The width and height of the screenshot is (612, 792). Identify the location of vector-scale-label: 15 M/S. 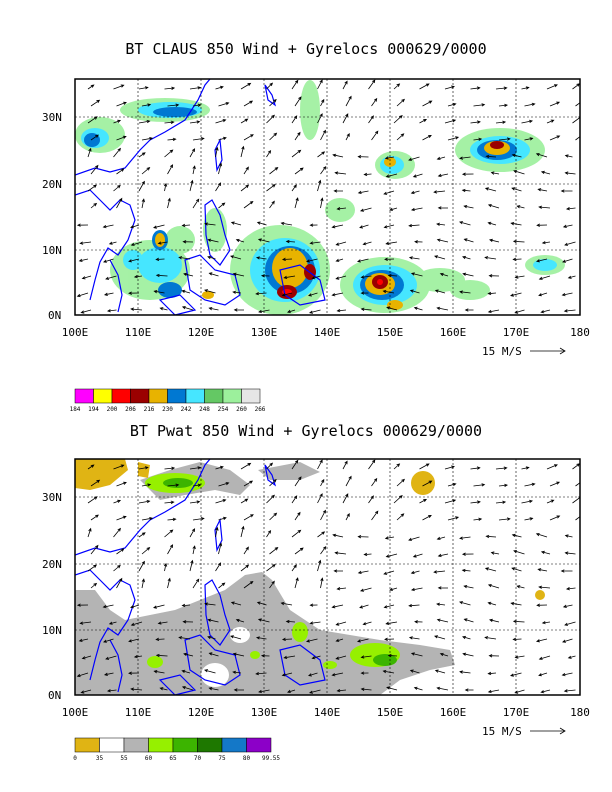
(502, 351).